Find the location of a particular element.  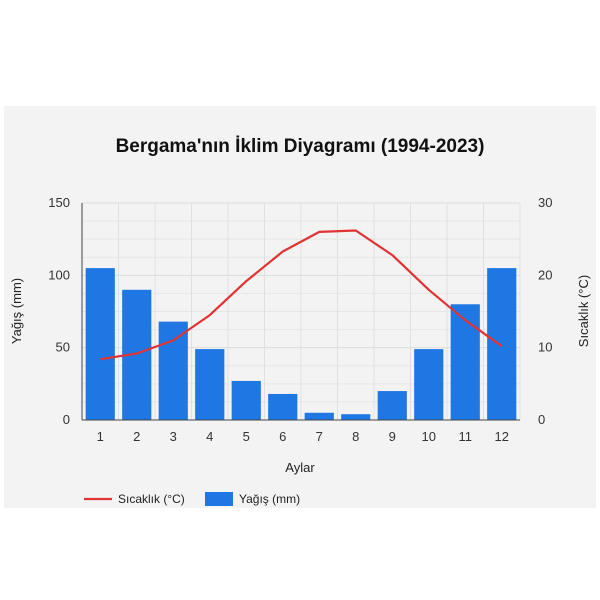

x-axis-label: Aylar is located at coordinates (300, 467).